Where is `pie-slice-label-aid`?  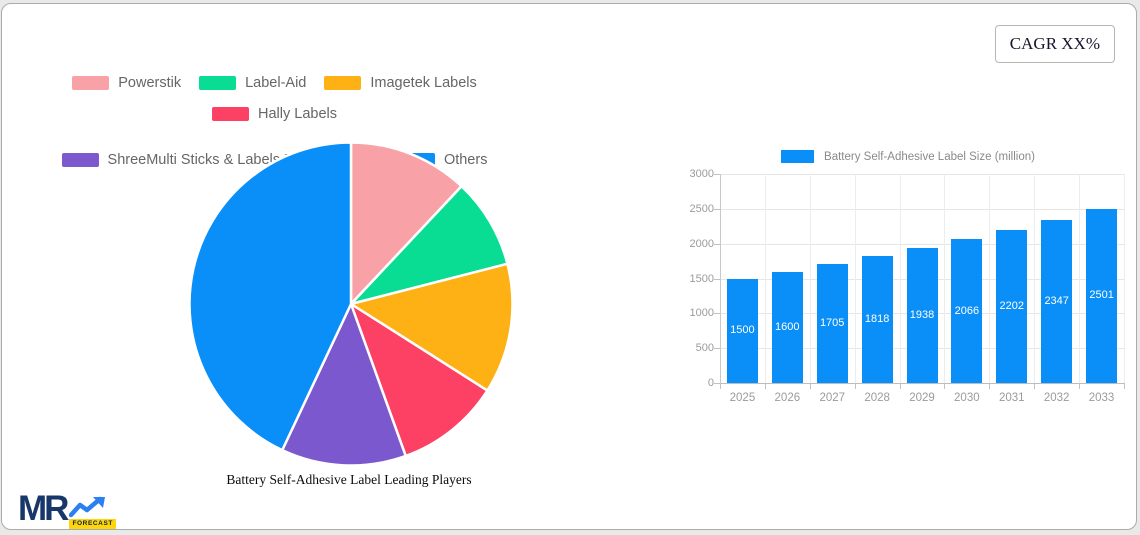
pie-slice-label-aid is located at coordinates (429, 245).